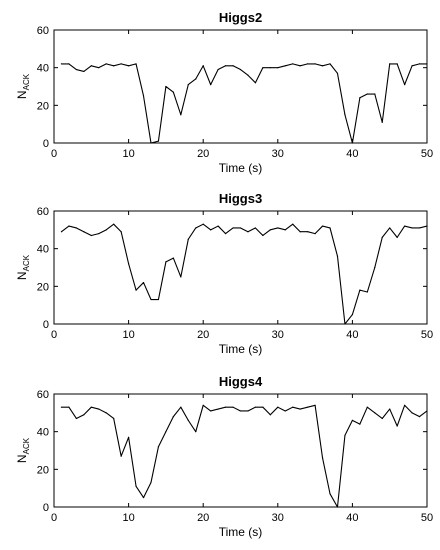 This screenshot has height=550, width=440. What do you see at coordinates (22, 458) in the screenshot?
I see `y-axis-label-main: N` at bounding box center [22, 458].